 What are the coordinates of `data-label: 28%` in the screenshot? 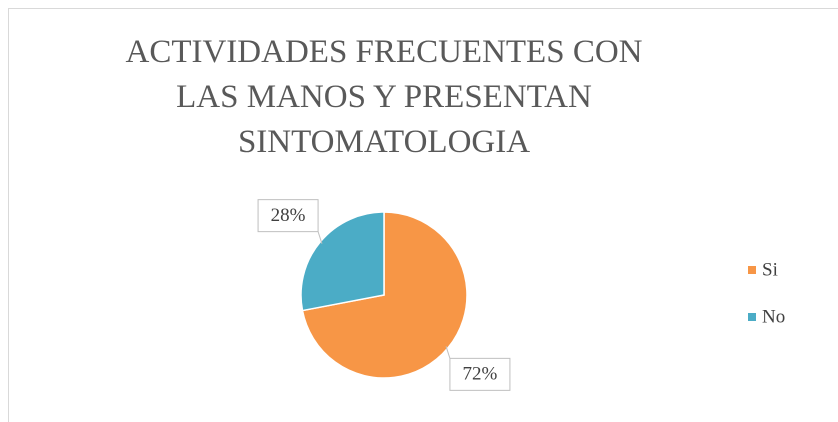 It's located at (288, 215).